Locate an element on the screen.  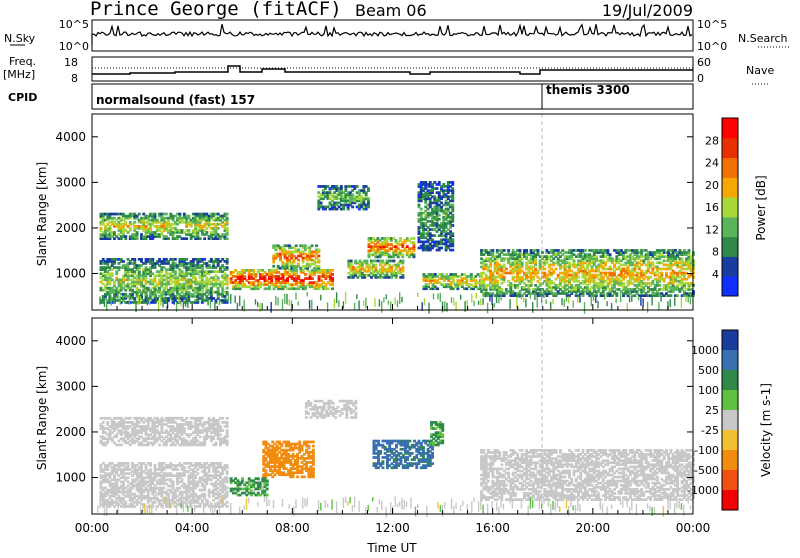
beam-label: Beam 06 is located at coordinates (391, 10).